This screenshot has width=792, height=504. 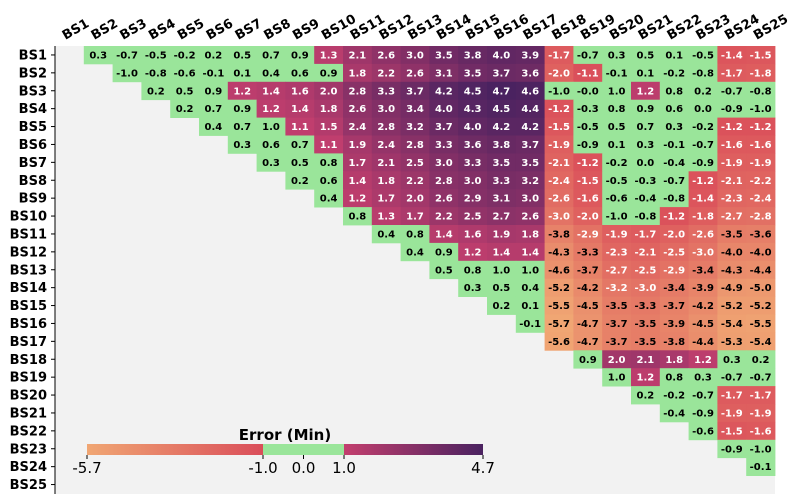 I want to click on colorbar-title: Error (Min), so click(x=285, y=435).